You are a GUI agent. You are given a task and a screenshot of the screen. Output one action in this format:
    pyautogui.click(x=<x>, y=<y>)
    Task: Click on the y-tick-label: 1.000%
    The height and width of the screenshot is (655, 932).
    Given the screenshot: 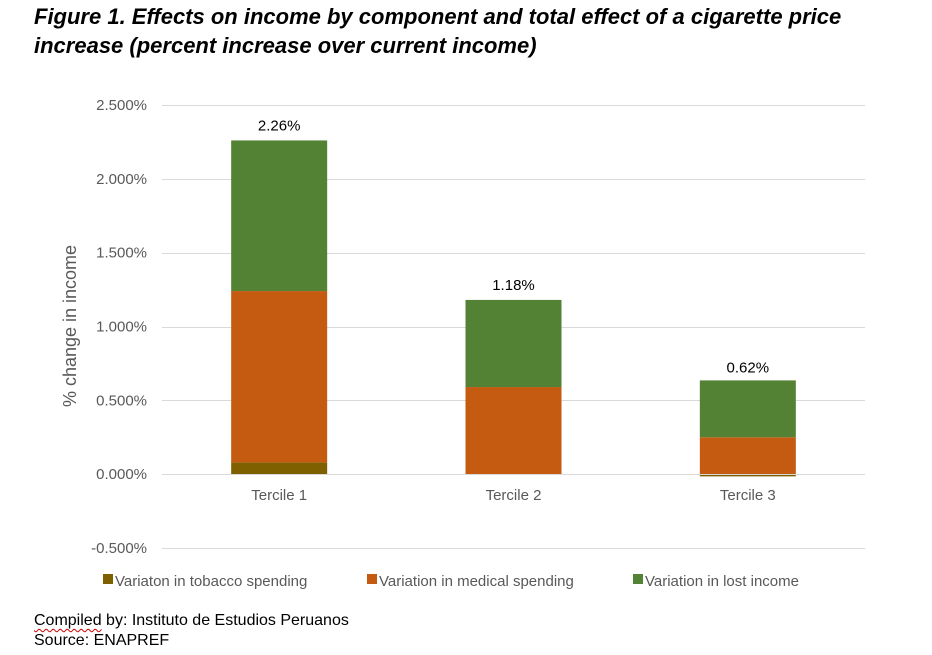 What is the action you would take?
    pyautogui.click(x=121, y=327)
    